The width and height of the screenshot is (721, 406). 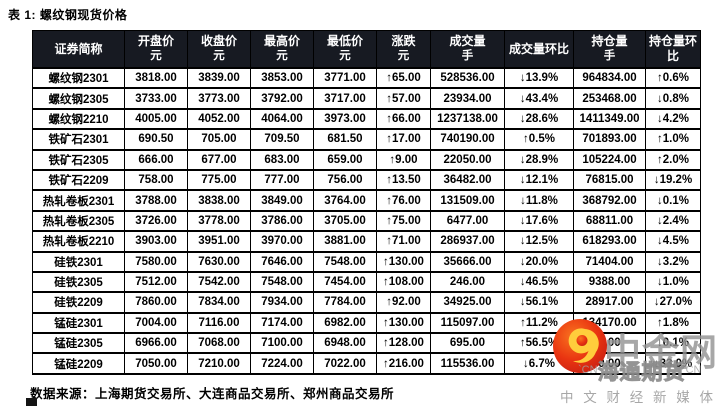 What do you see at coordinates (282, 221) in the screenshot?
I see `cell-high: 3786.00` at bounding box center [282, 221].